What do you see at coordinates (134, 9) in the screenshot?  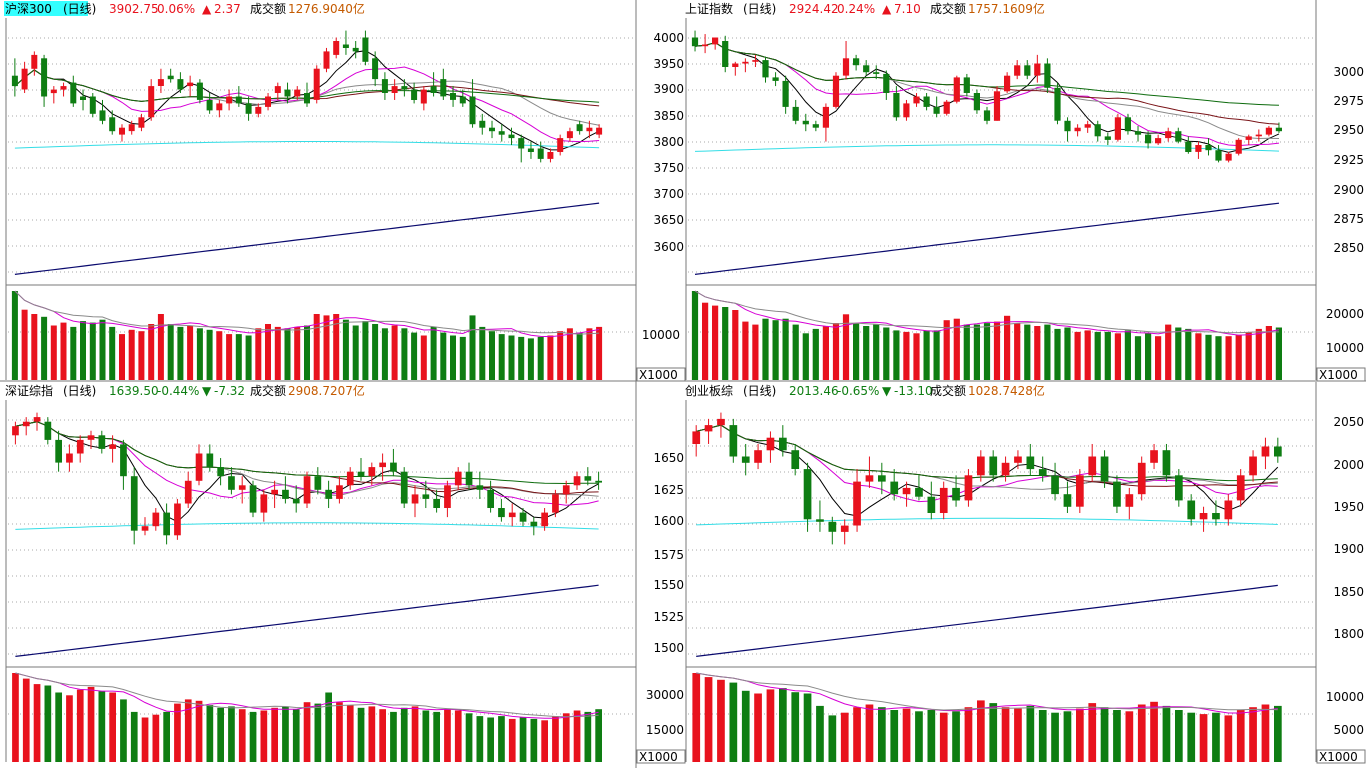 I see `index-price: 3902.75` at bounding box center [134, 9].